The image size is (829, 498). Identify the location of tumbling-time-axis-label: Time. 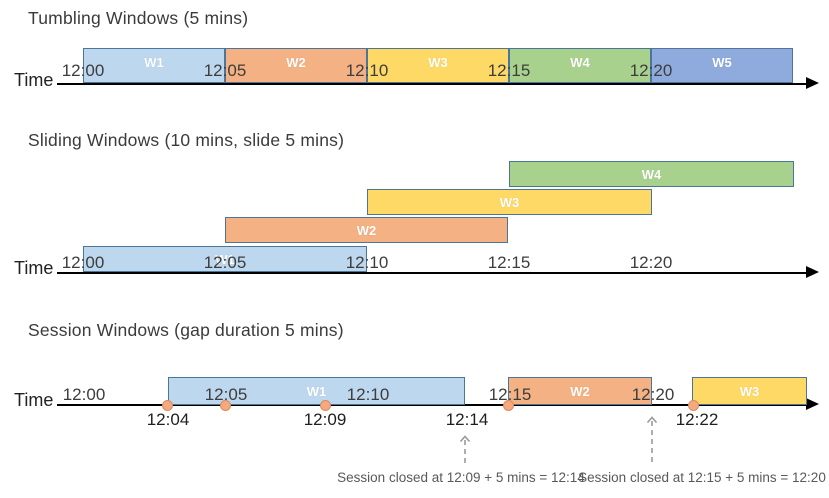
(34, 80).